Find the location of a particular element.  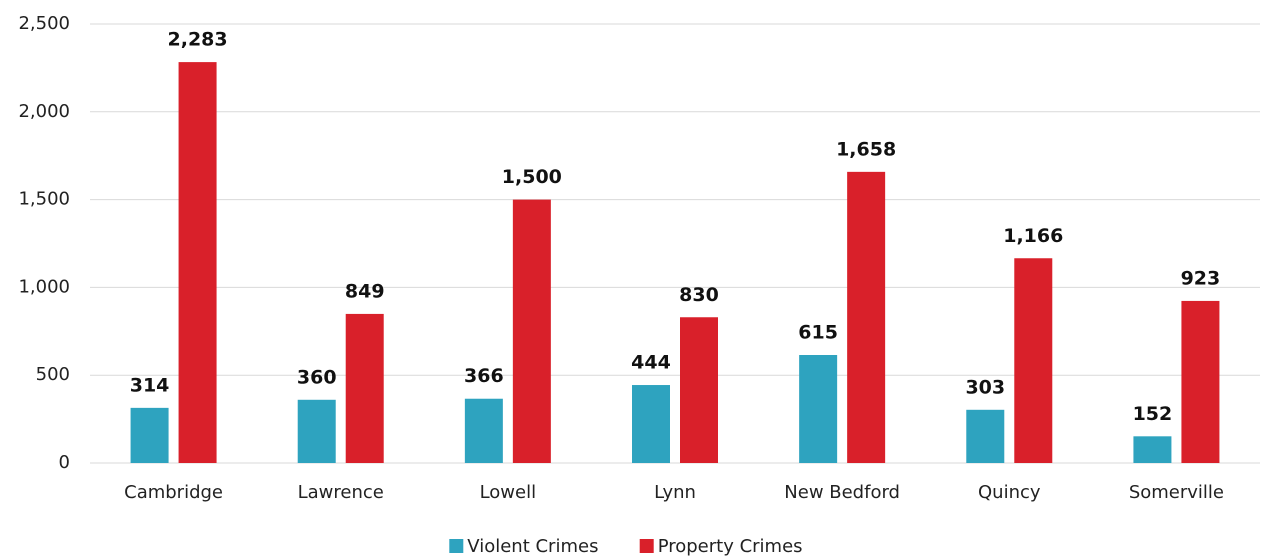

value-label: 923 is located at coordinates (1201, 278).